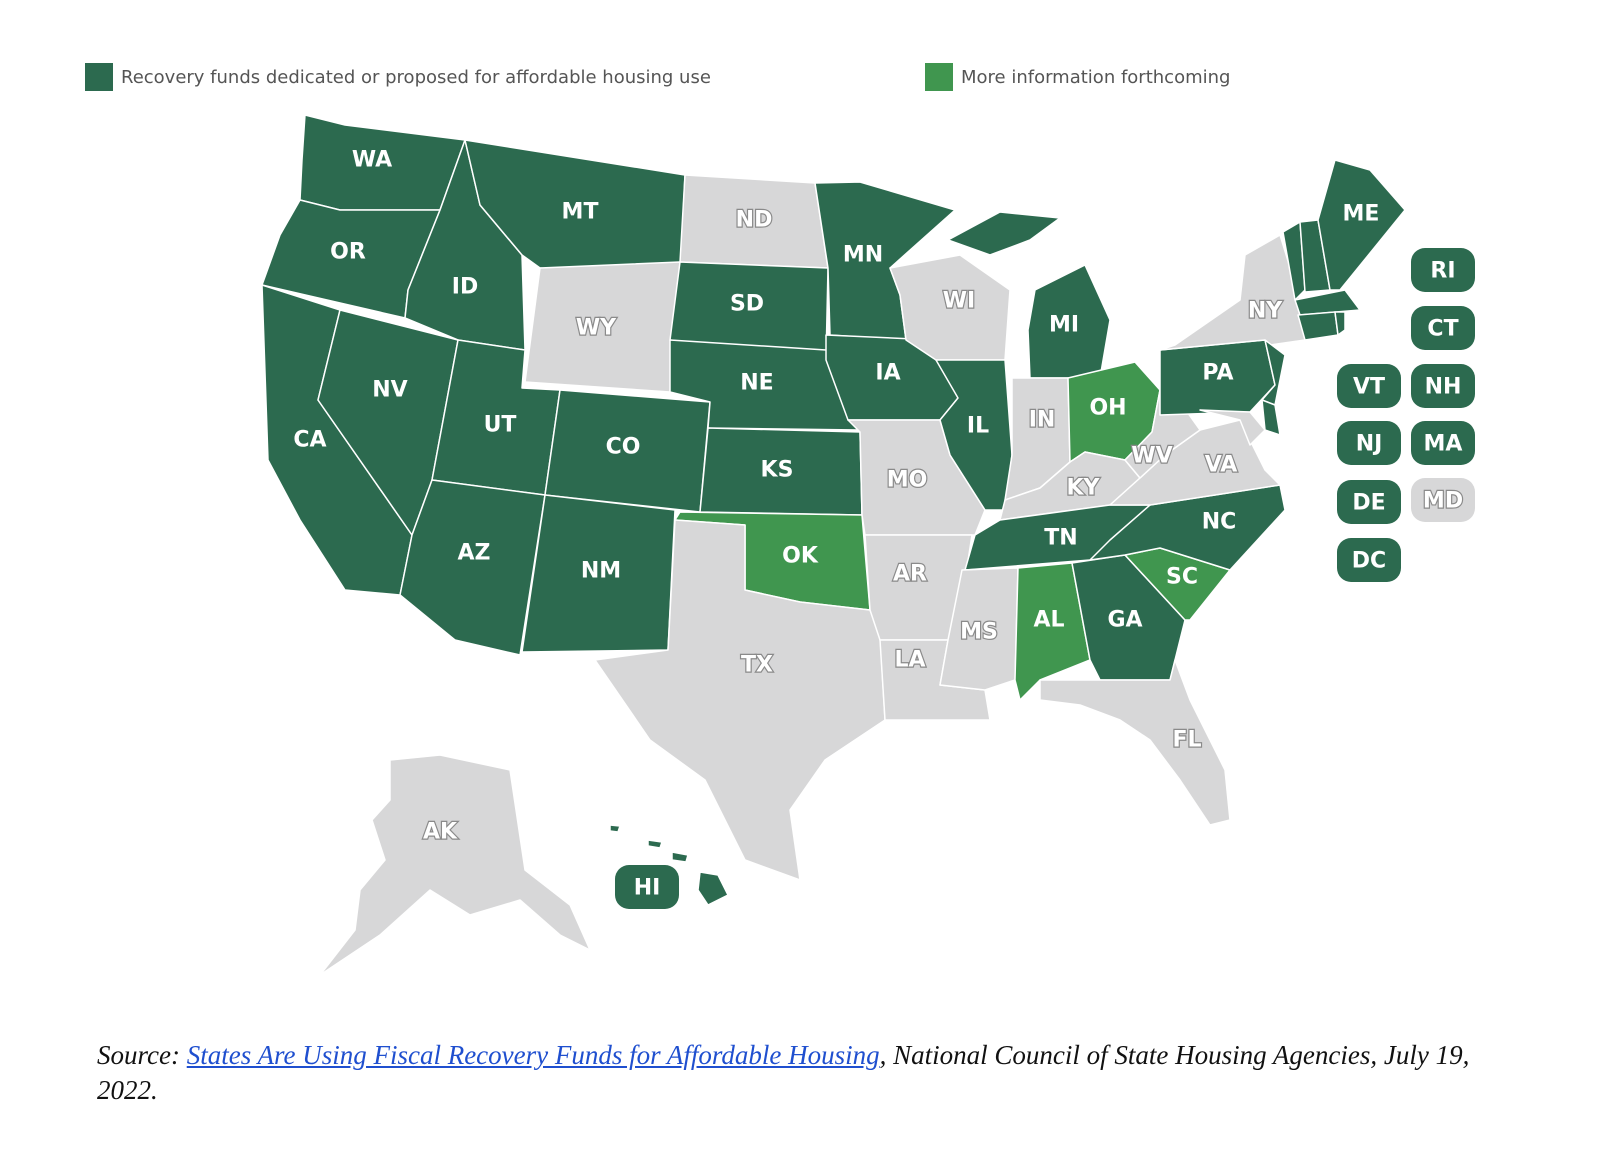 The image size is (1600, 1154). I want to click on state-label-va: VA, so click(1221, 465).